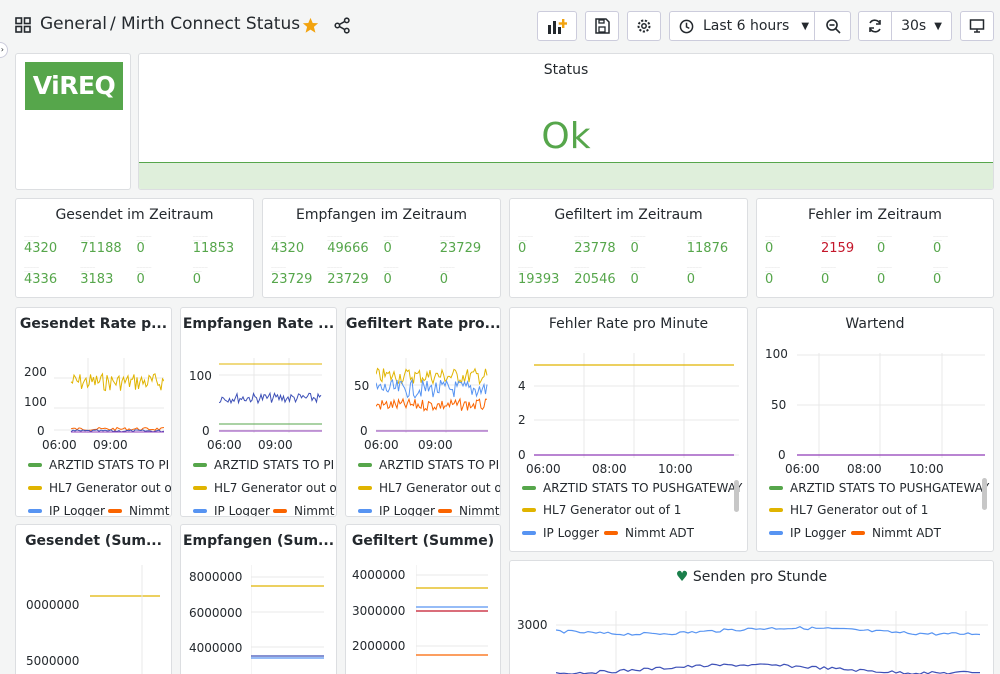 The image size is (1000, 674). Describe the element at coordinates (432, 404) in the screenshot. I see `series-nimmt-adt` at that location.